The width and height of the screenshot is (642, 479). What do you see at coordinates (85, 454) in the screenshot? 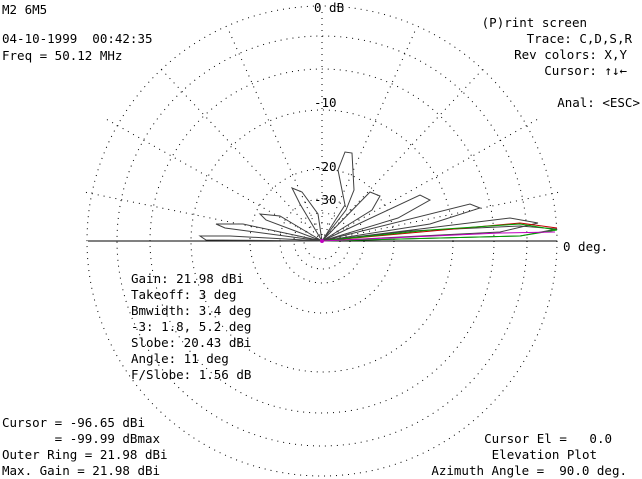
I see `outer-ring-value: Outer Ring = 21.98 dBi` at bounding box center [85, 454].